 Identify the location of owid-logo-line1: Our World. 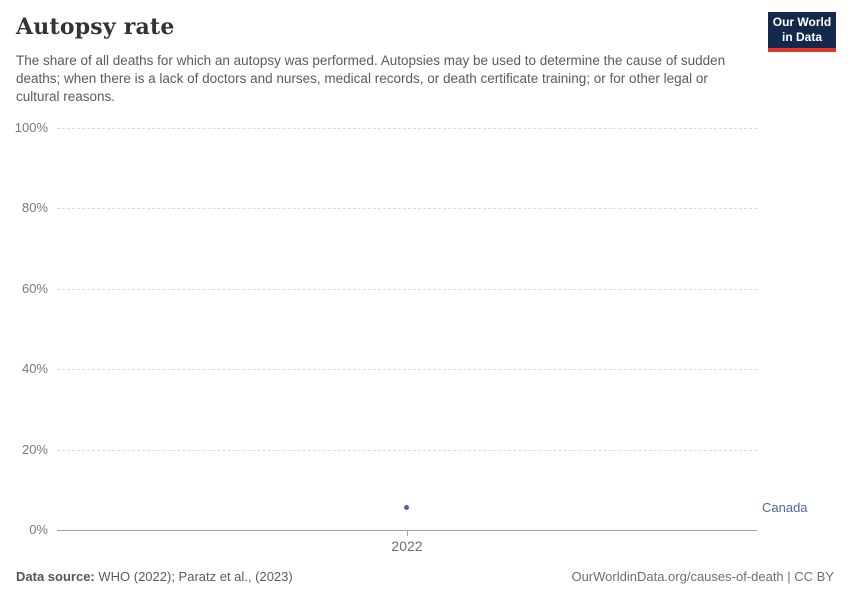
(802, 22).